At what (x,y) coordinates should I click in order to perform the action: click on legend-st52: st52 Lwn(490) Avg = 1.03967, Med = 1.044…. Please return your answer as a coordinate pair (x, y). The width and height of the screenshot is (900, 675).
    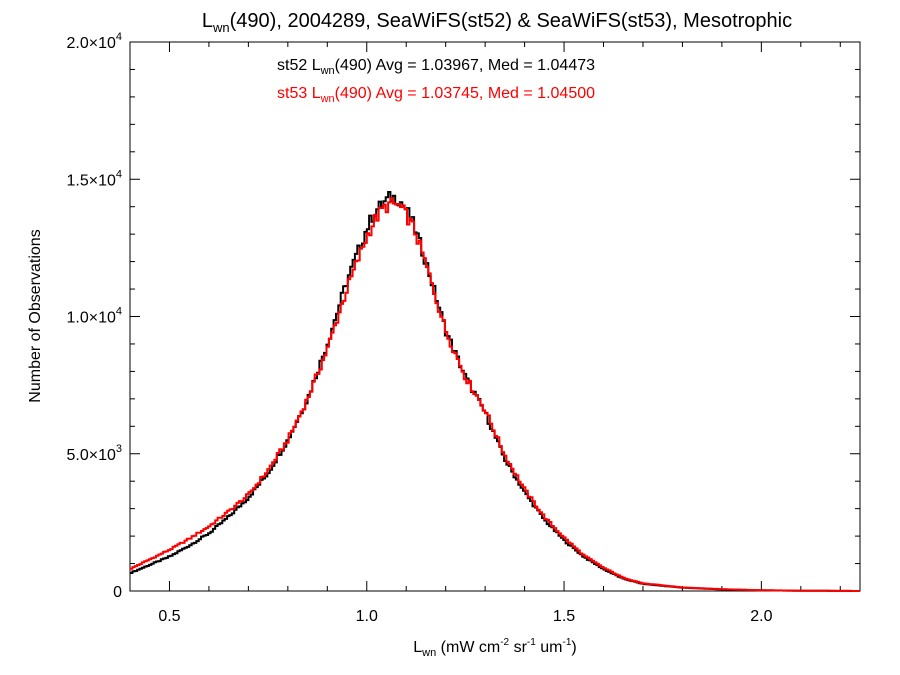
    Looking at the image, I should click on (436, 67).